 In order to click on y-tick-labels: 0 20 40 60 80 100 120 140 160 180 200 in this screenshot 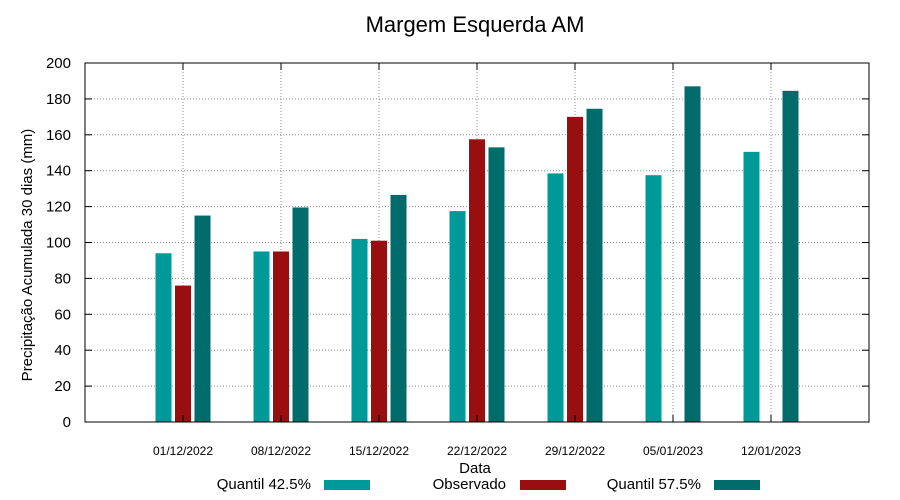, I will do `click(58, 243)`.